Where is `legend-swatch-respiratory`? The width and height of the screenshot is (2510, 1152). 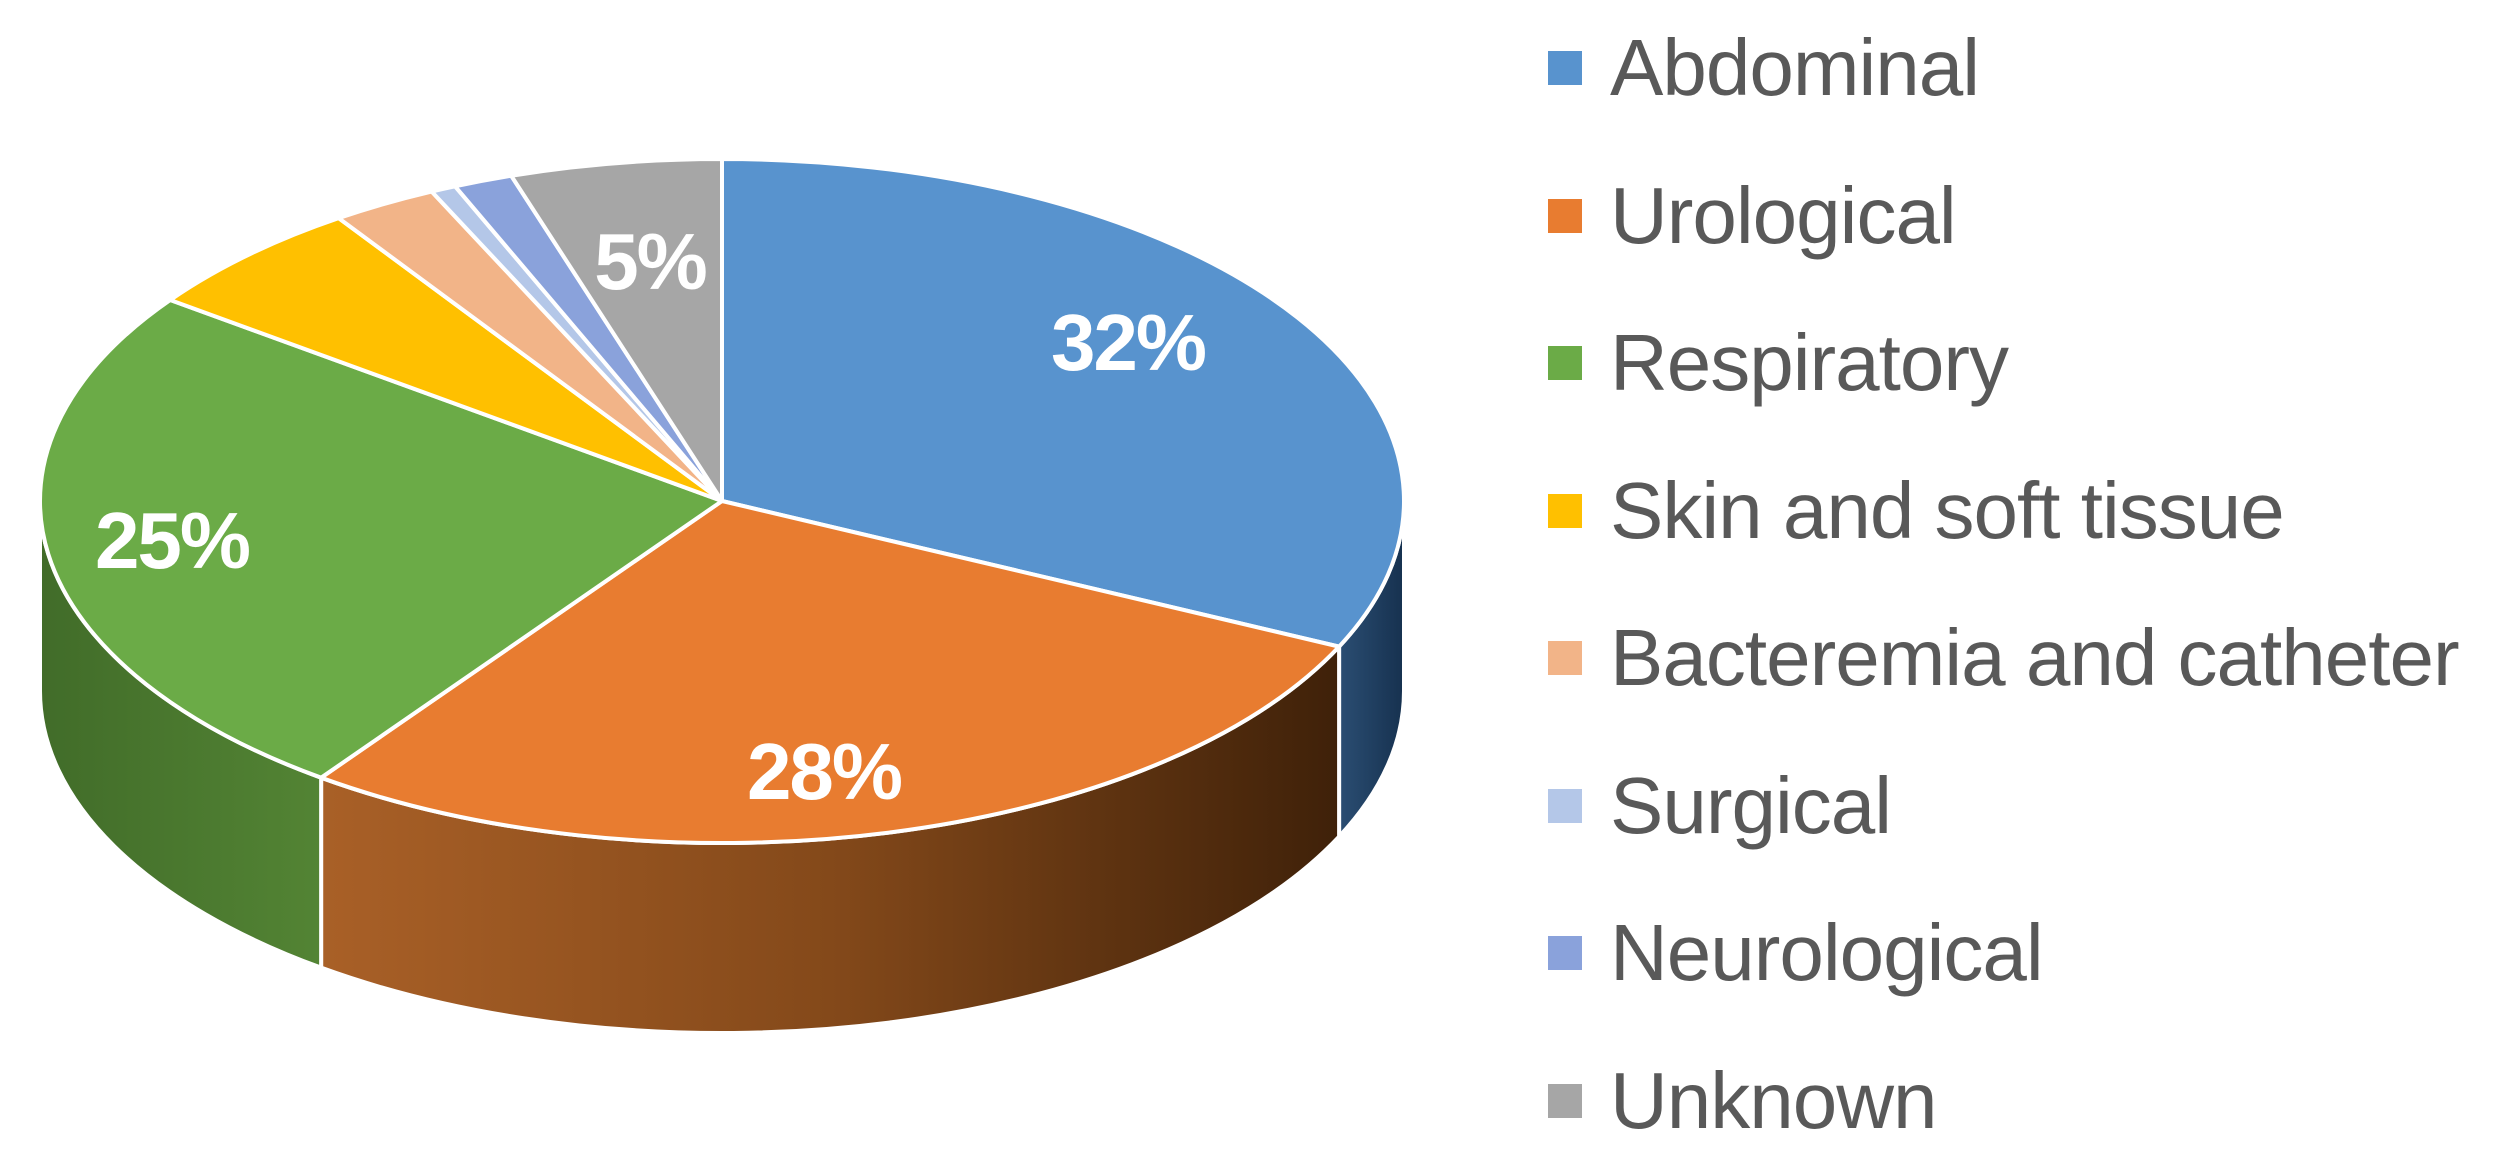
legend-swatch-respiratory is located at coordinates (1565, 363).